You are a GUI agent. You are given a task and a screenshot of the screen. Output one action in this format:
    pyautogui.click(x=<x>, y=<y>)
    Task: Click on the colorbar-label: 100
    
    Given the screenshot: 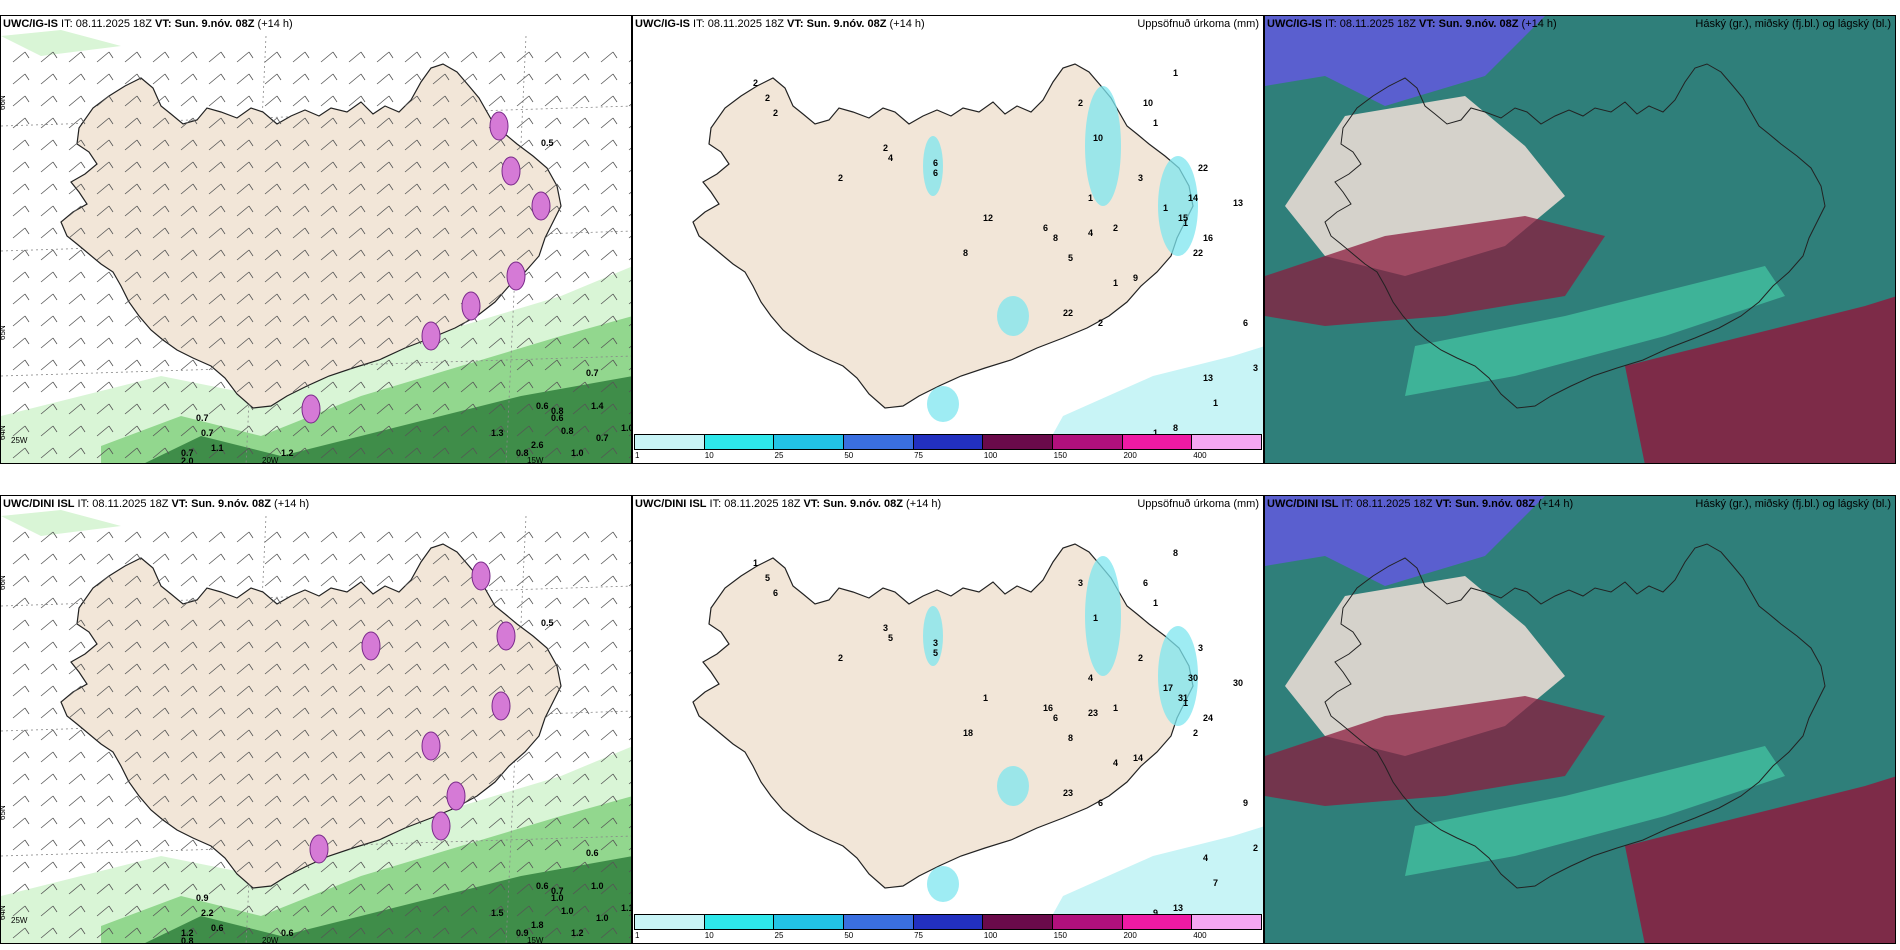 What is the action you would take?
    pyautogui.click(x=990, y=935)
    